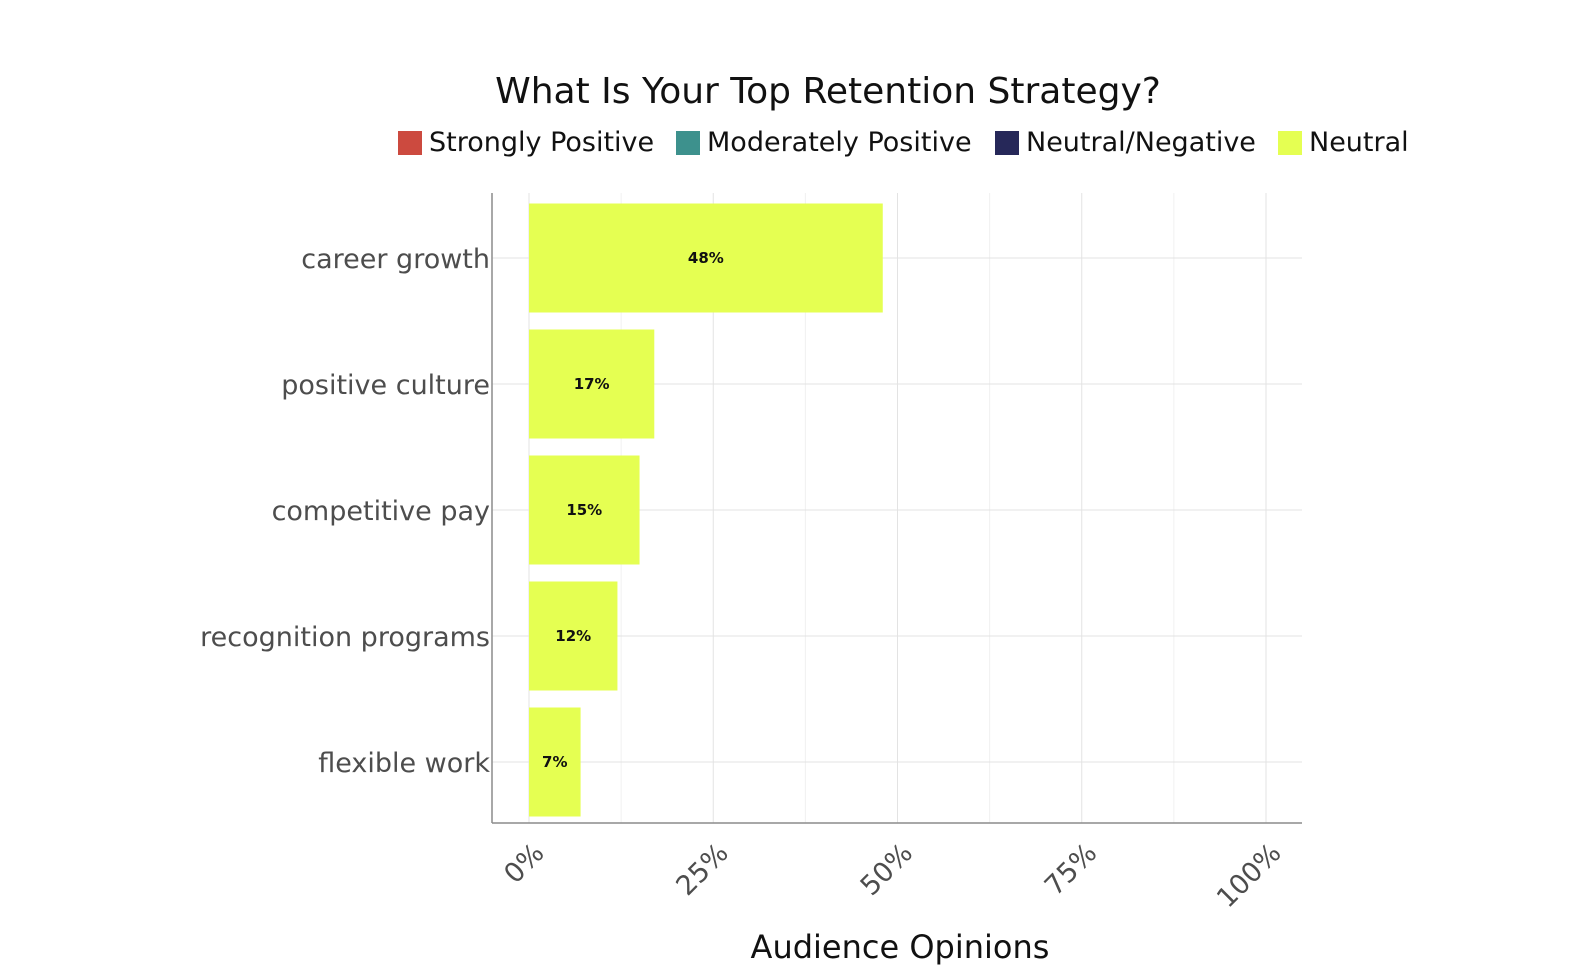 The image size is (1592, 980). I want to click on category-label: career growth, so click(395, 259).